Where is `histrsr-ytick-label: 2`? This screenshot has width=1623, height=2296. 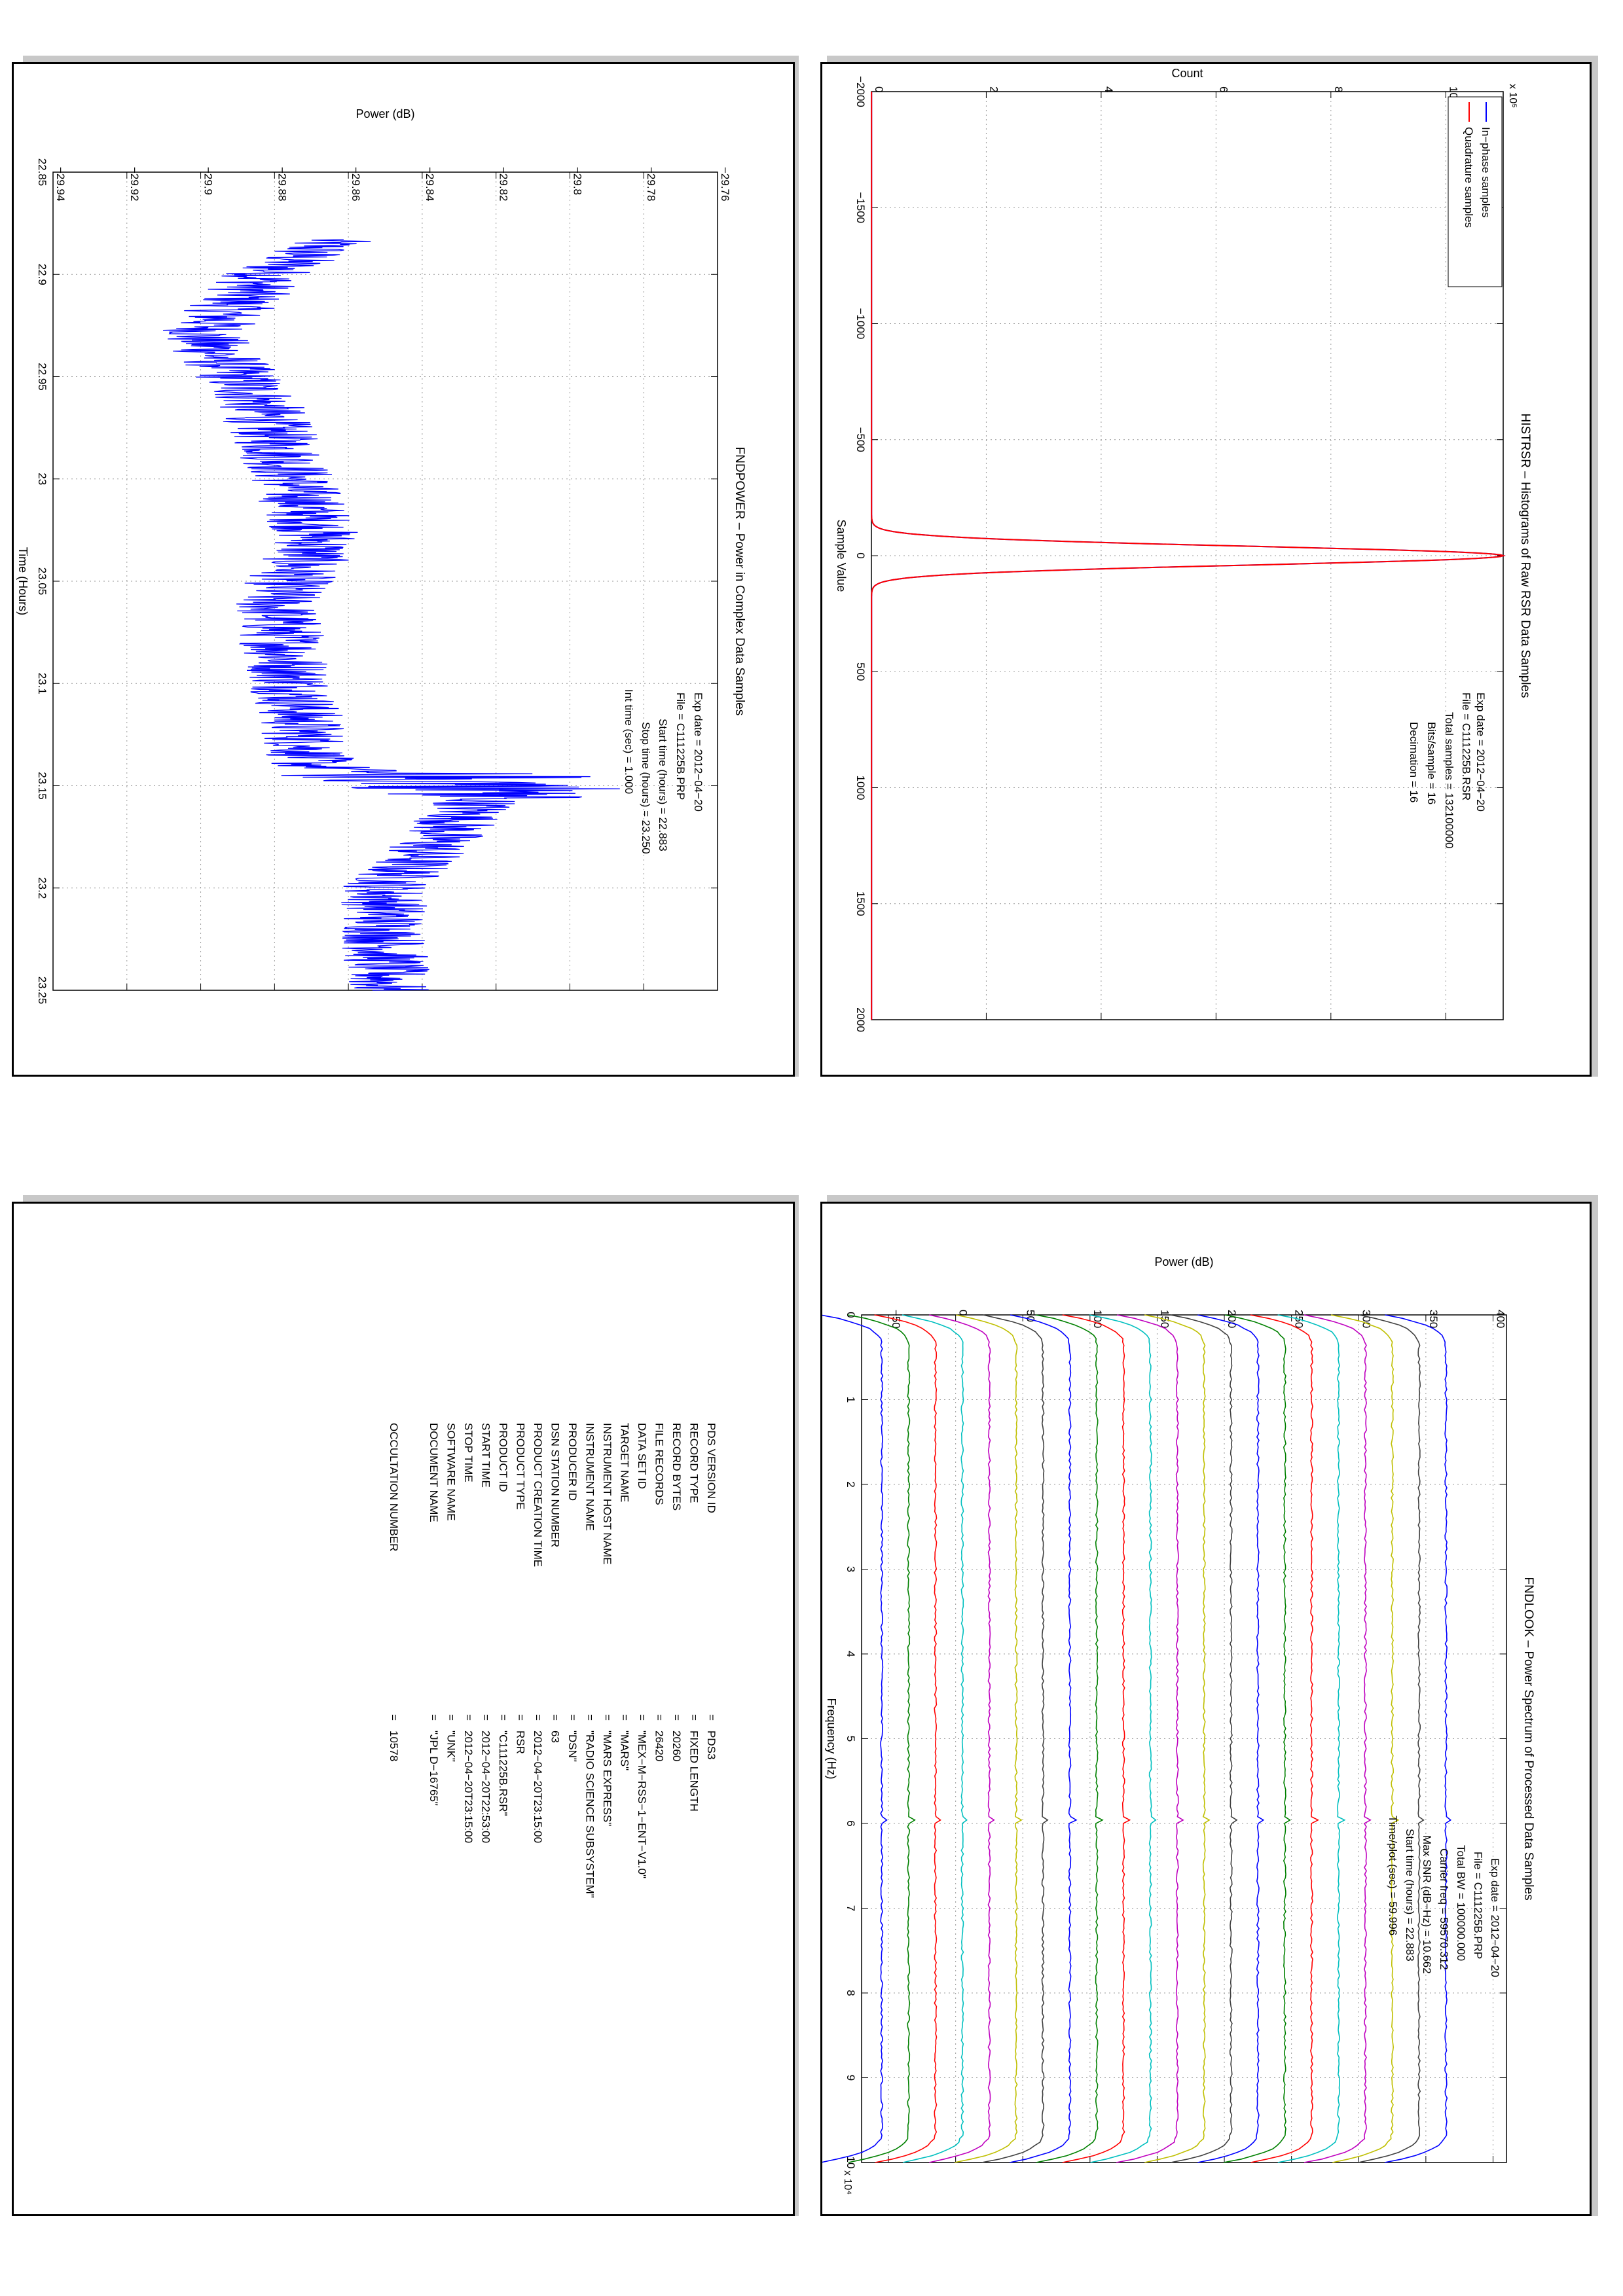 histrsr-ytick-label: 2 is located at coordinates (993, 89).